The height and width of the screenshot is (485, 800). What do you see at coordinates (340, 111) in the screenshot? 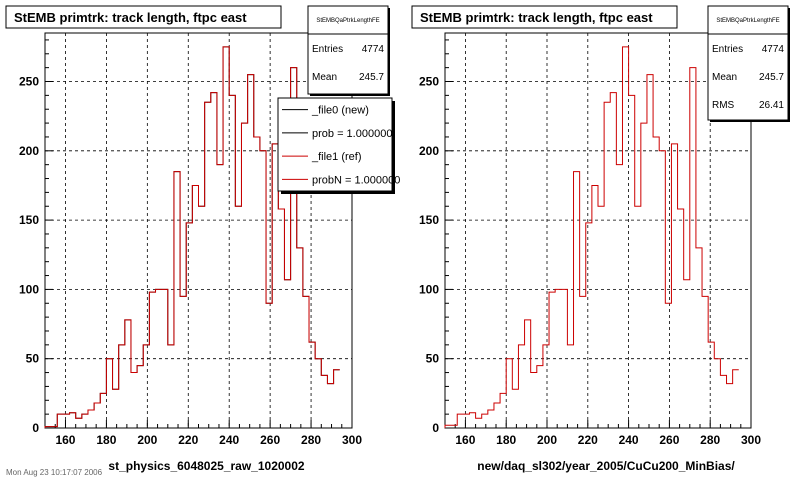
I see `legend-entry: _file0 (new)` at bounding box center [340, 111].